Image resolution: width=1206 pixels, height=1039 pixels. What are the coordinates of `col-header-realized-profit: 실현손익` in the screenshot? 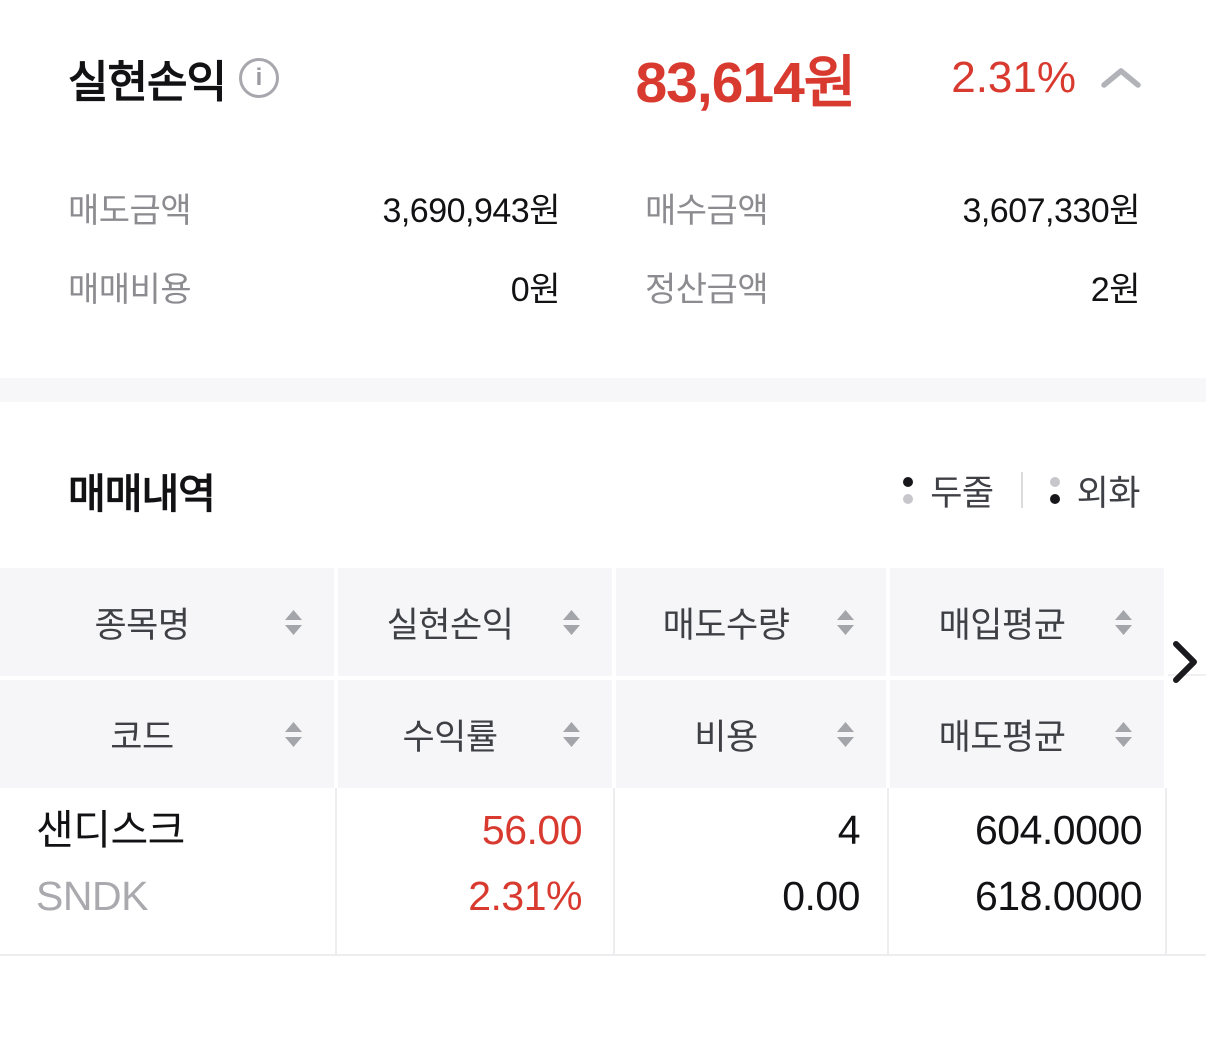 It's located at (475, 622).